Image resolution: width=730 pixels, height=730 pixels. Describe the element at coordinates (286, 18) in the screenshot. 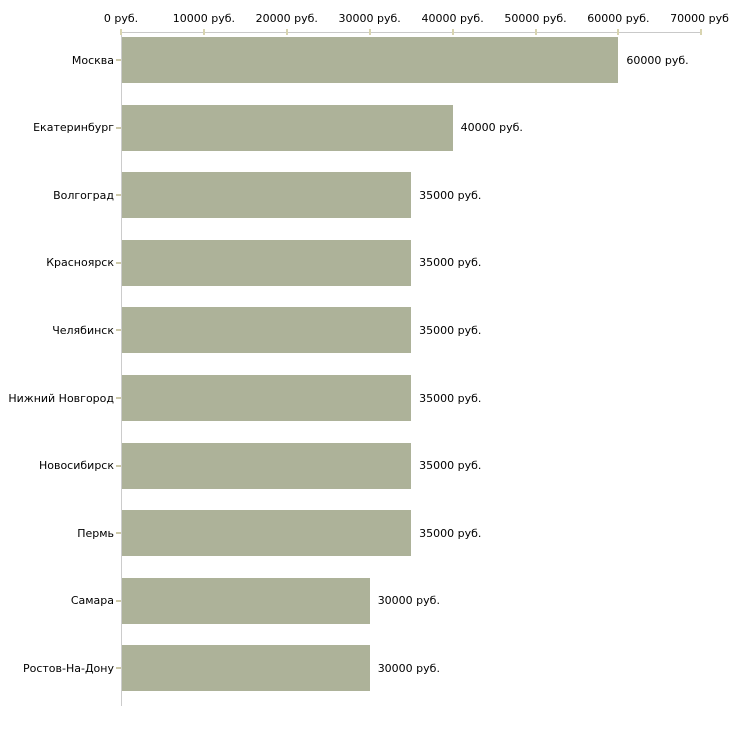

I see `x-axis-tick-label: 20000 руб.` at that location.